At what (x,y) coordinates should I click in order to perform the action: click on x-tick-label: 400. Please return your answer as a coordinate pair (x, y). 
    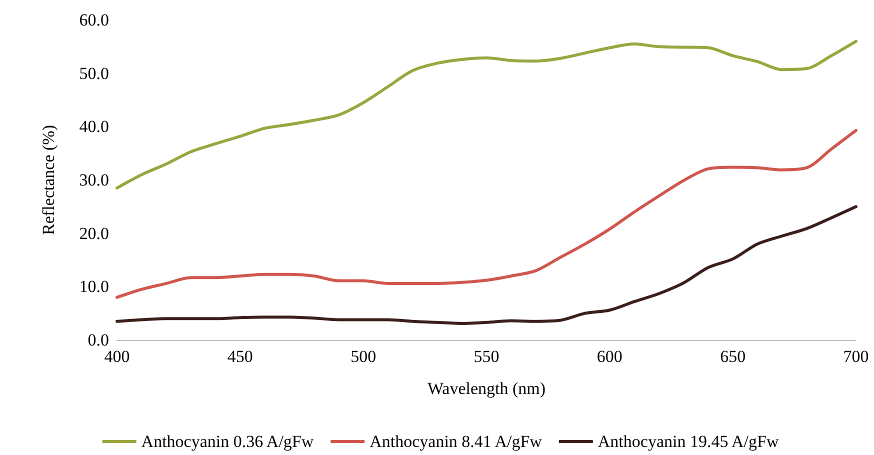
    Looking at the image, I should click on (117, 356).